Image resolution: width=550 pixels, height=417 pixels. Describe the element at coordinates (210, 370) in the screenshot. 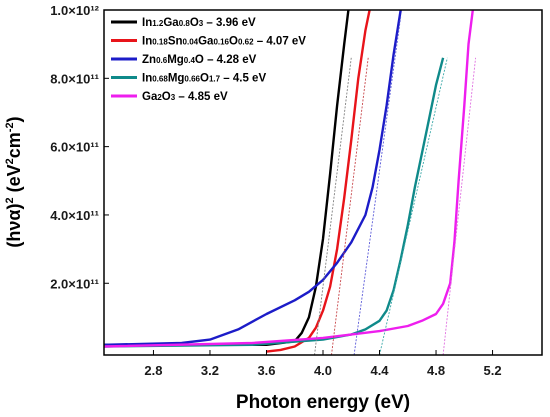

I see `x-tick-label: 3.2` at that location.